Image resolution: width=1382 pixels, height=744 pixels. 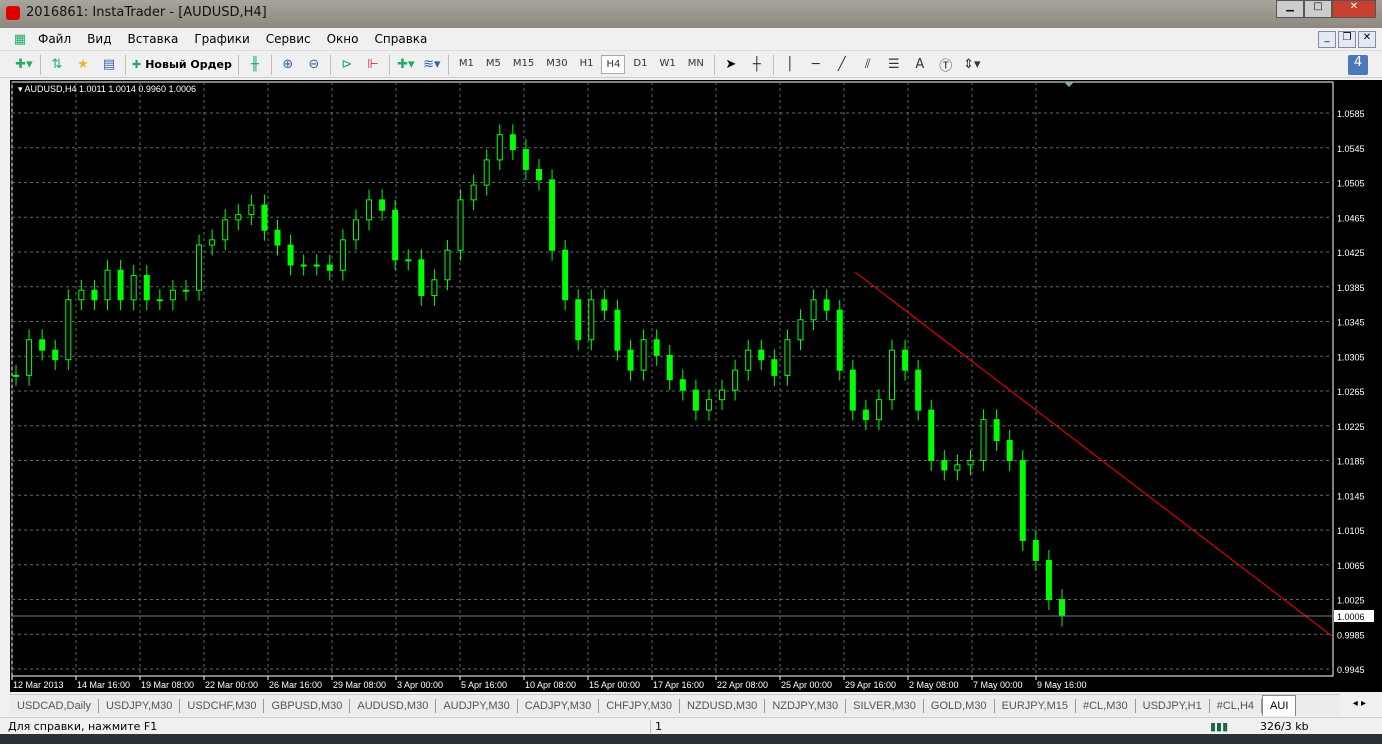 I want to click on templates-icon: ≋▾, so click(x=432, y=64).